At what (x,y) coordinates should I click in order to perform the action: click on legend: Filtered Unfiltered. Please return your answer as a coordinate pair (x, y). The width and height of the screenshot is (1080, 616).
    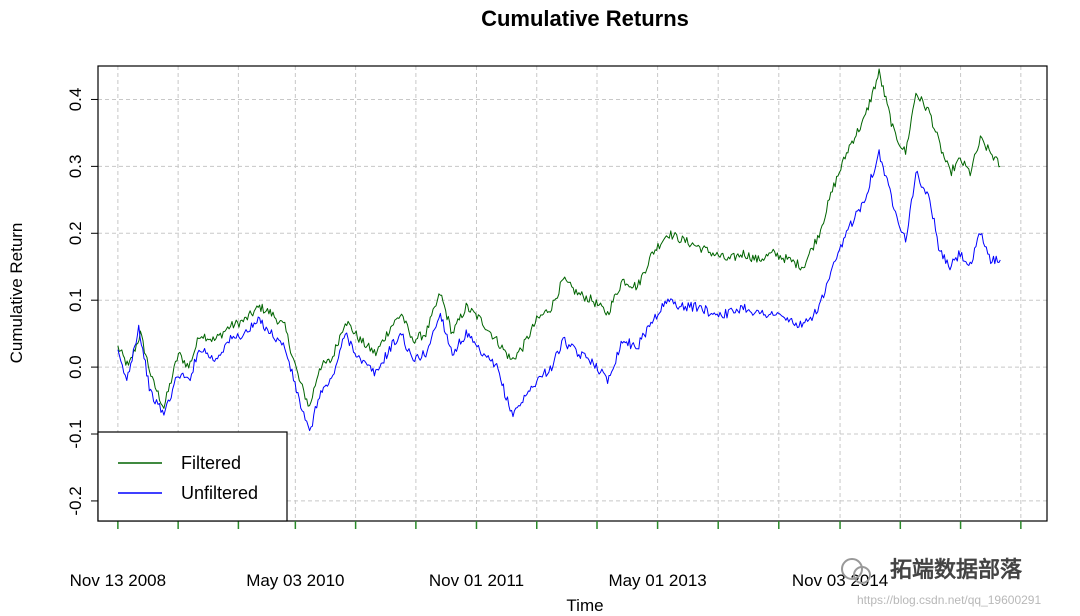
    Looking at the image, I should click on (192, 476).